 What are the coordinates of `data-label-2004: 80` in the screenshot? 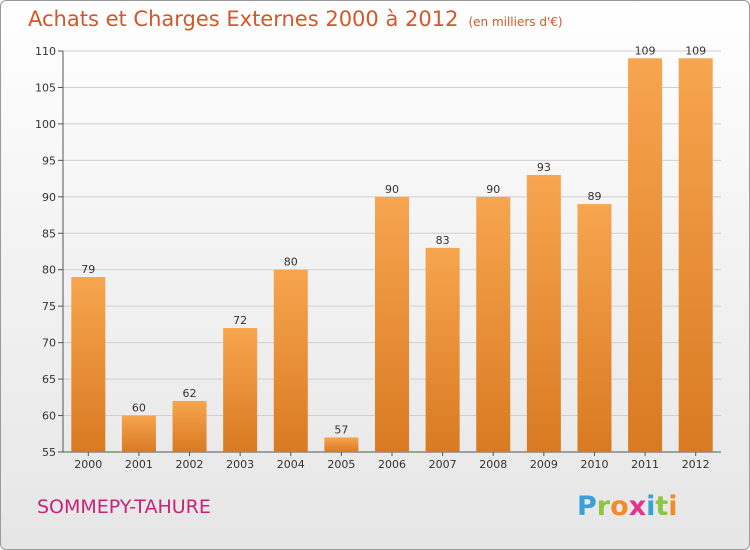 It's located at (291, 262).